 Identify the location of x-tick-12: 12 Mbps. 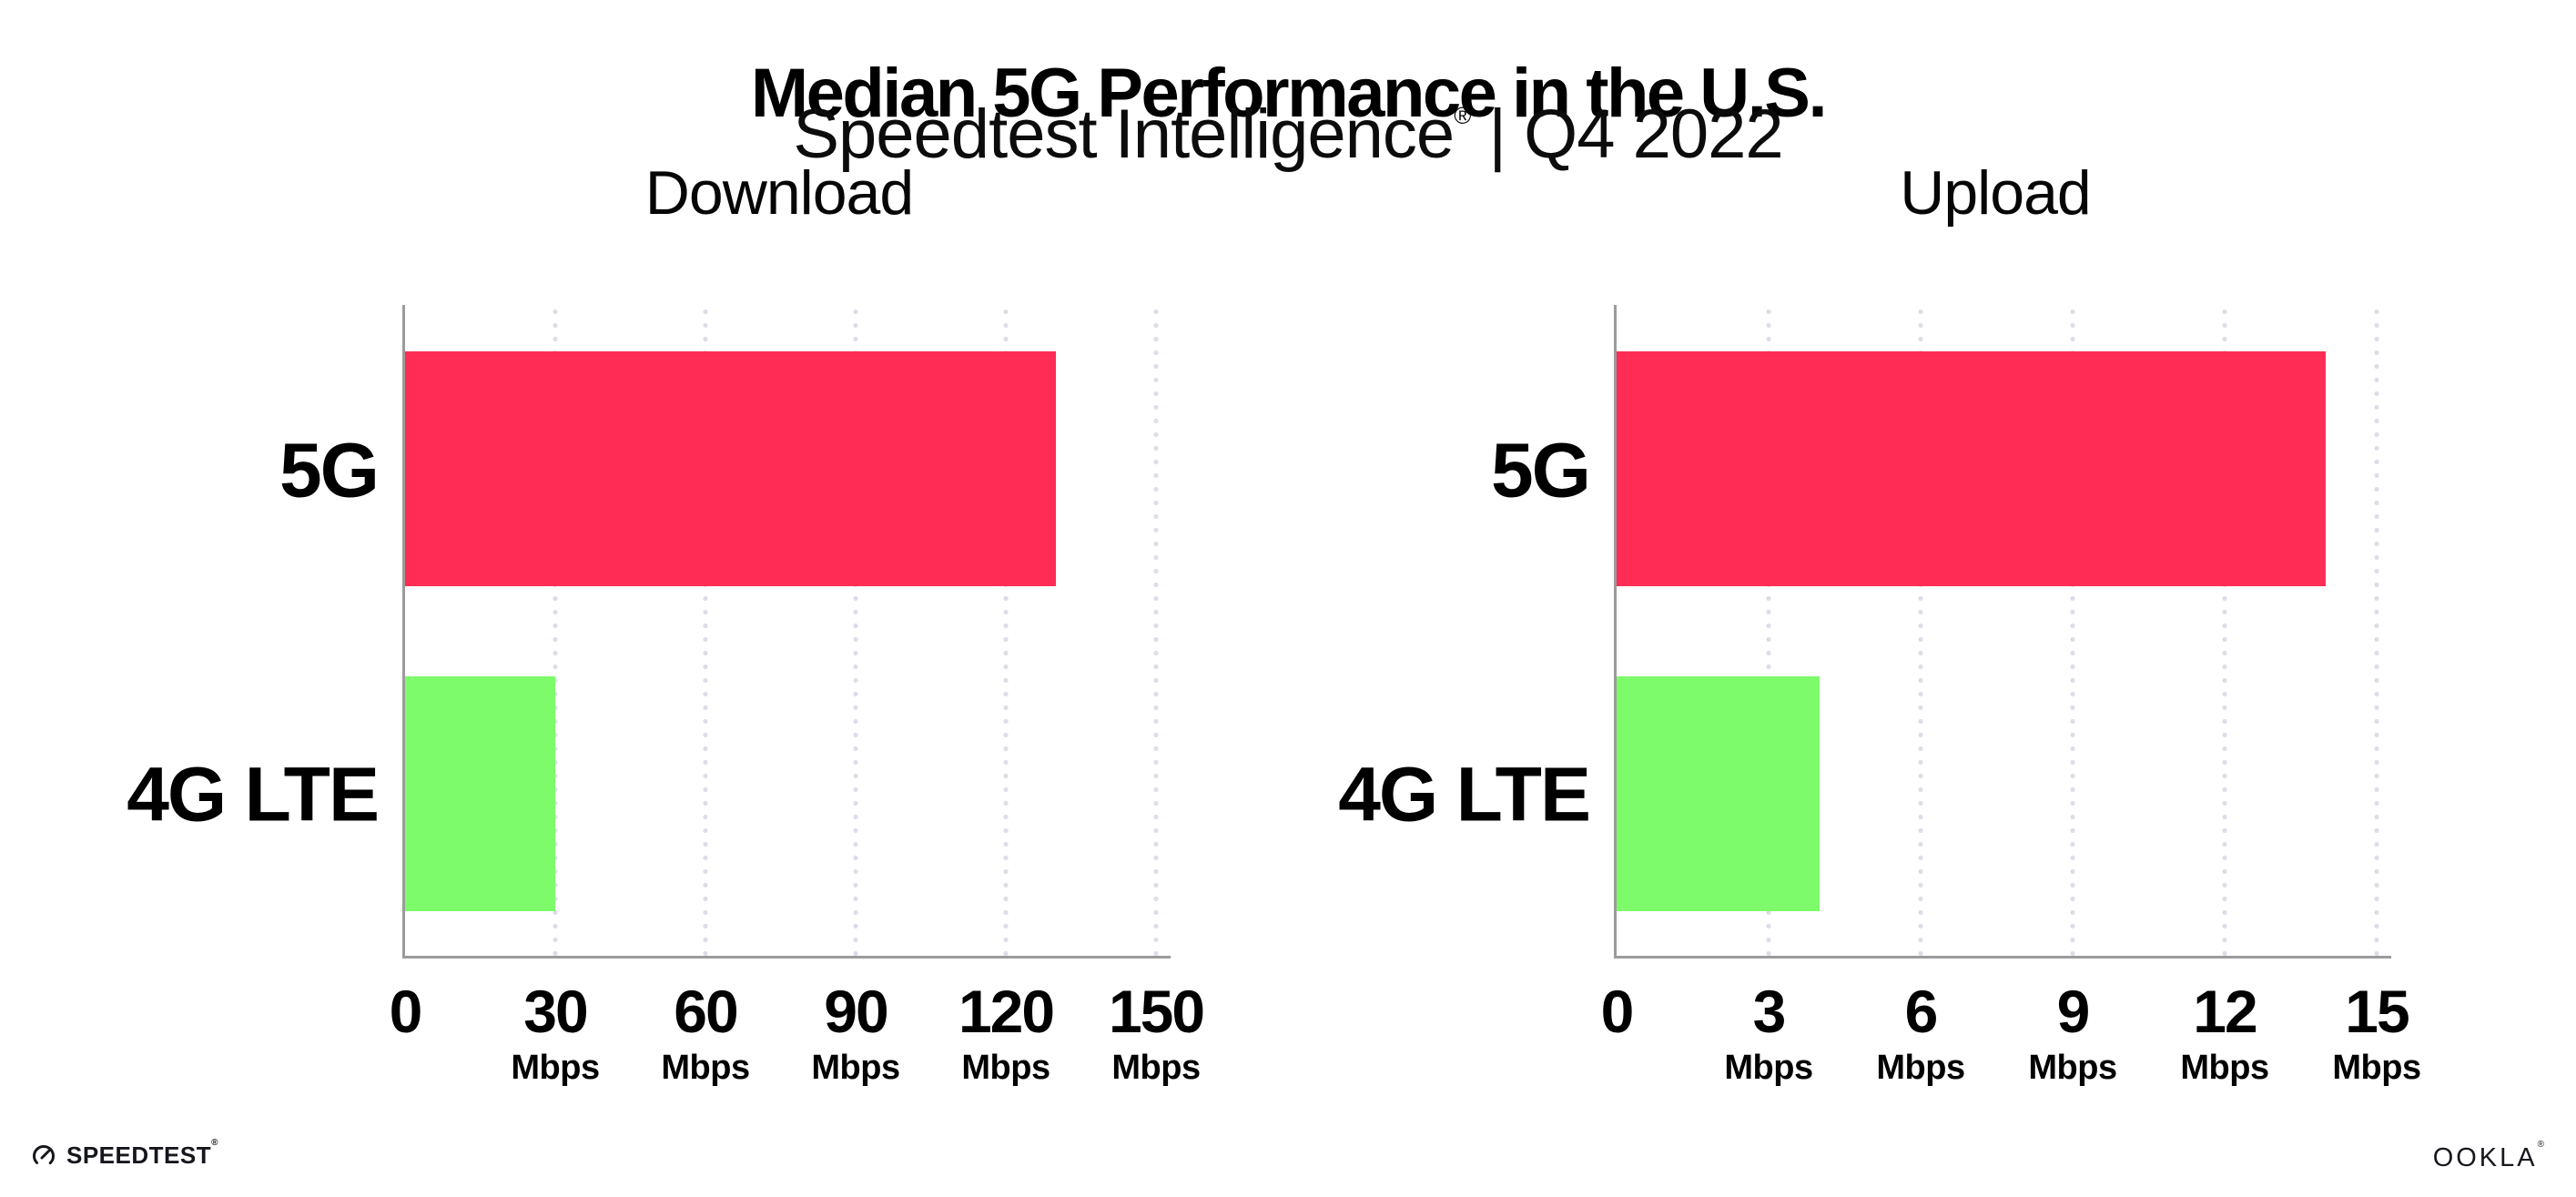
(2224, 1033).